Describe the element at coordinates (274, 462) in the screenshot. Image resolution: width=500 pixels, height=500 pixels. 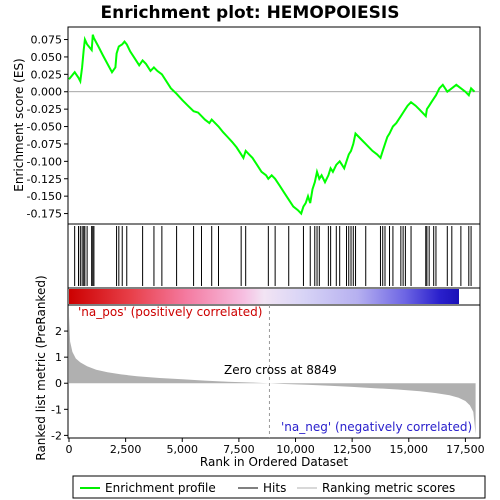
I see `rank-x-axis-label: Rank in Ordered Dataset` at that location.